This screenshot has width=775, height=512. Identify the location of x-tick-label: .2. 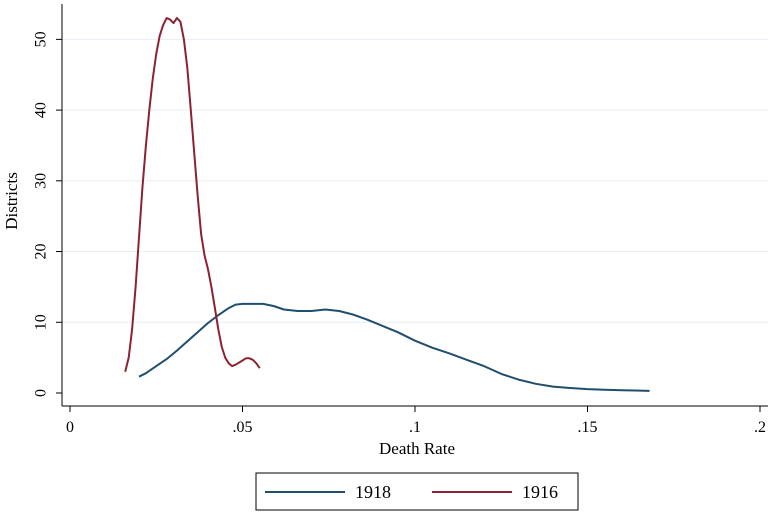
(760, 427).